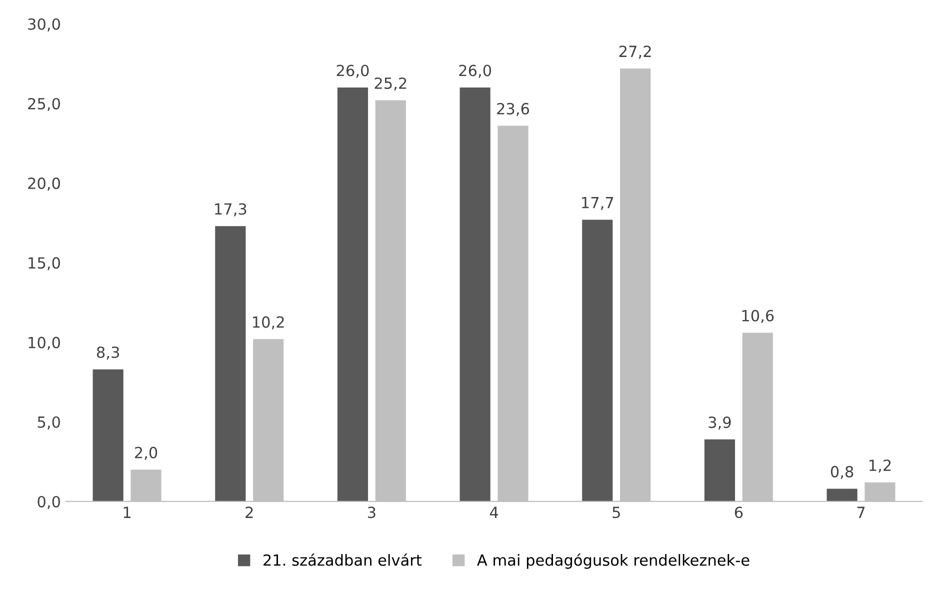 The height and width of the screenshot is (597, 941). I want to click on y-tick-label: 10,0, so click(44, 343).